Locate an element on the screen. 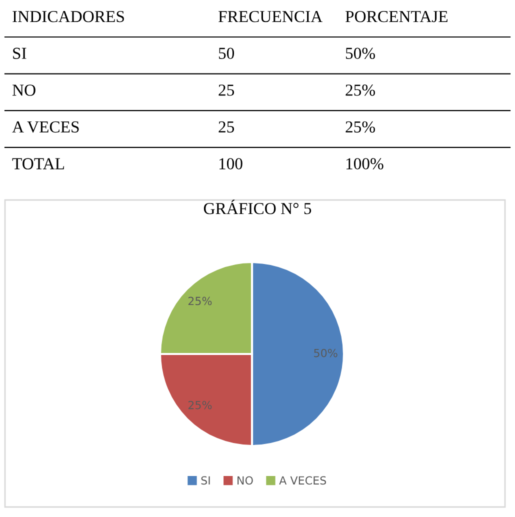 The height and width of the screenshot is (517, 515). text: 50 is located at coordinates (226, 53).